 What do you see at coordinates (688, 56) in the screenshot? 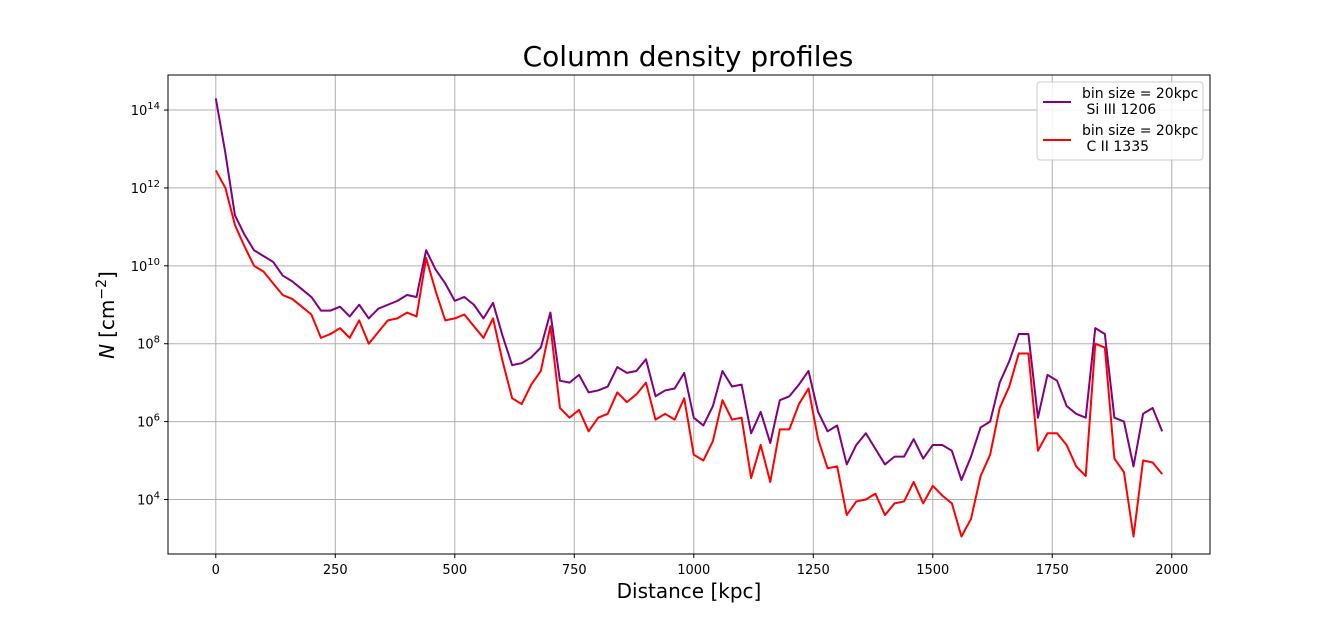
I see `chart-title: Column density profiles` at bounding box center [688, 56].